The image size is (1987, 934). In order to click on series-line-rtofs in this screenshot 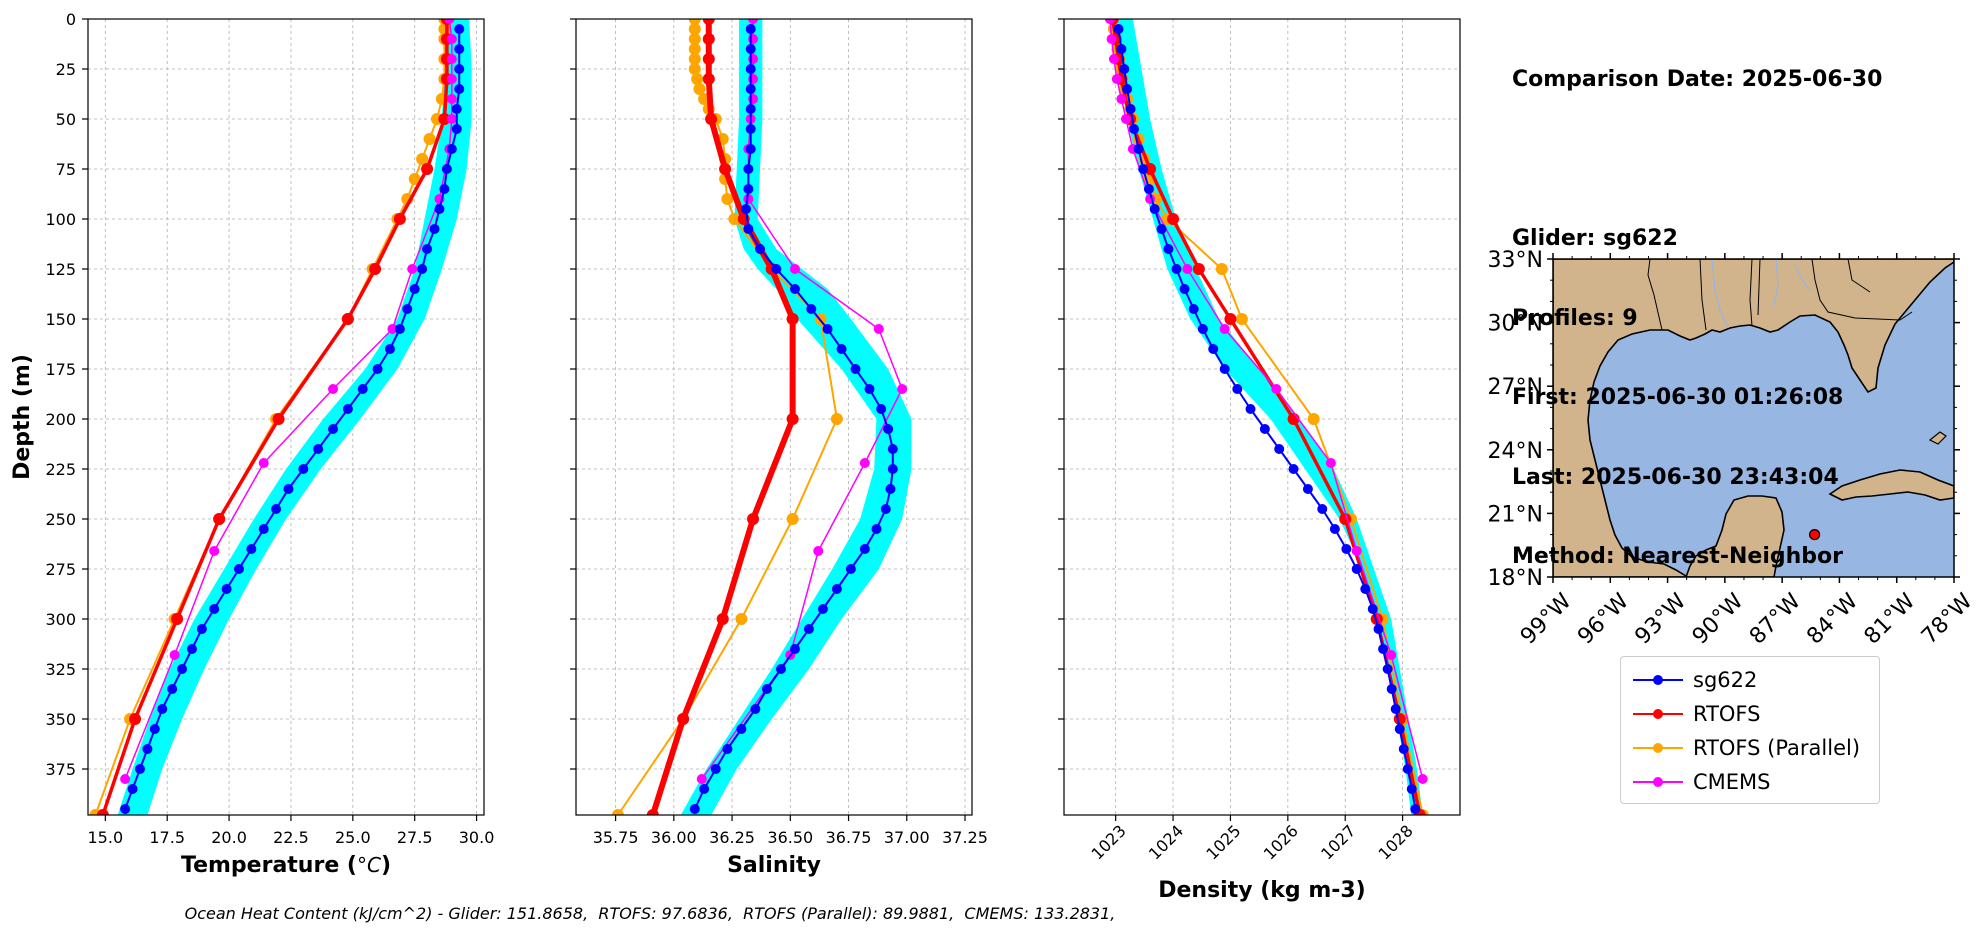, I will do `click(1266, 417)`.